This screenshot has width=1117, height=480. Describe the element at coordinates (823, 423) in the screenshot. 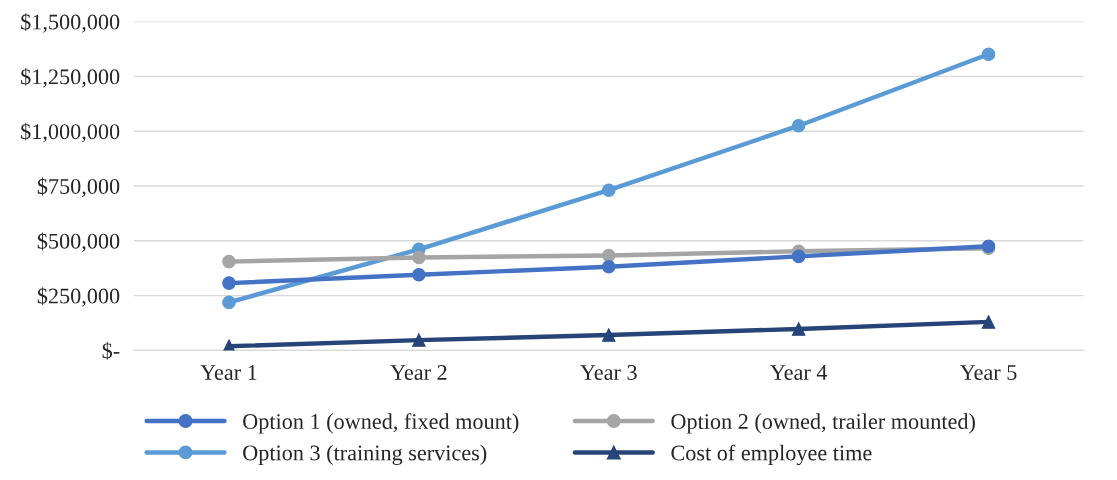

I see `legend-label: Option 2 (owned, trailer mounted)` at that location.